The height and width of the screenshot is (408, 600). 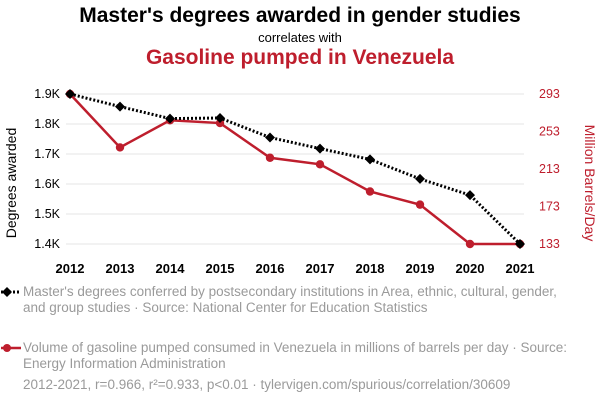 I want to click on y-left-tick-label: 1.5K, so click(x=47, y=214).